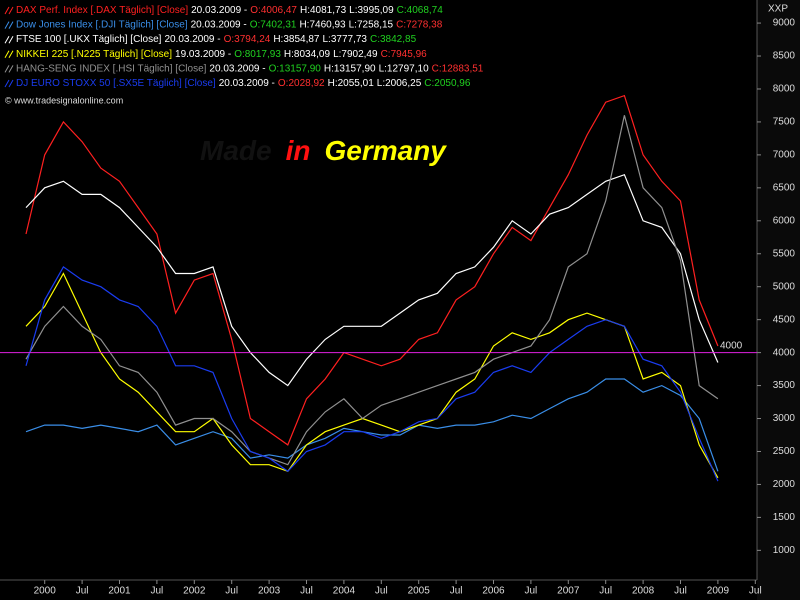  I want to click on y-tick-label: 6500, so click(784, 187).